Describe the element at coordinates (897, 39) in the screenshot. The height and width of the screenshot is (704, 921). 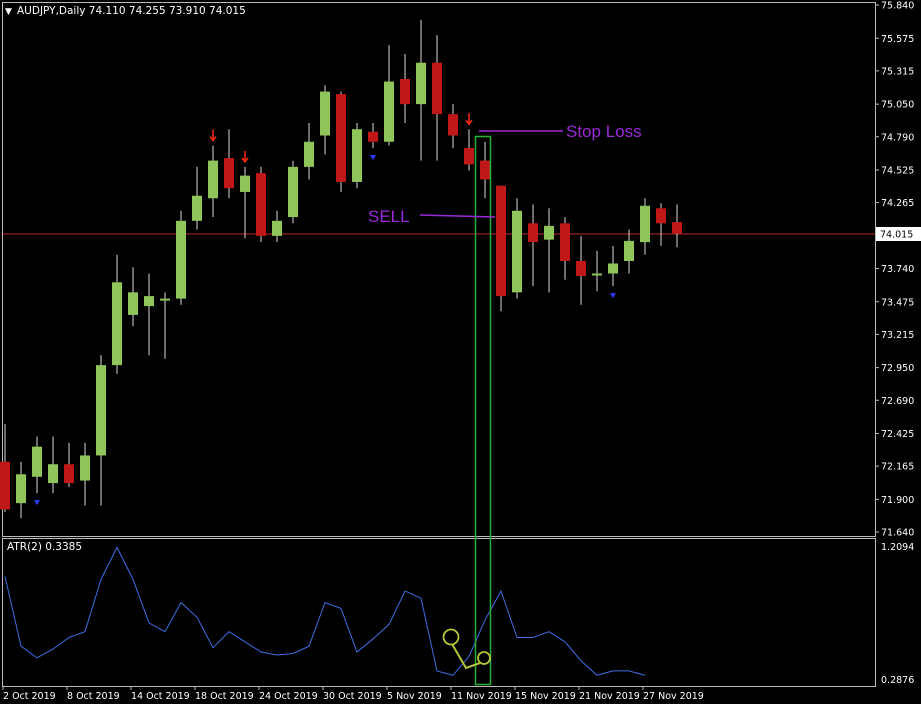
I see `price-tick-label: 75.575` at that location.